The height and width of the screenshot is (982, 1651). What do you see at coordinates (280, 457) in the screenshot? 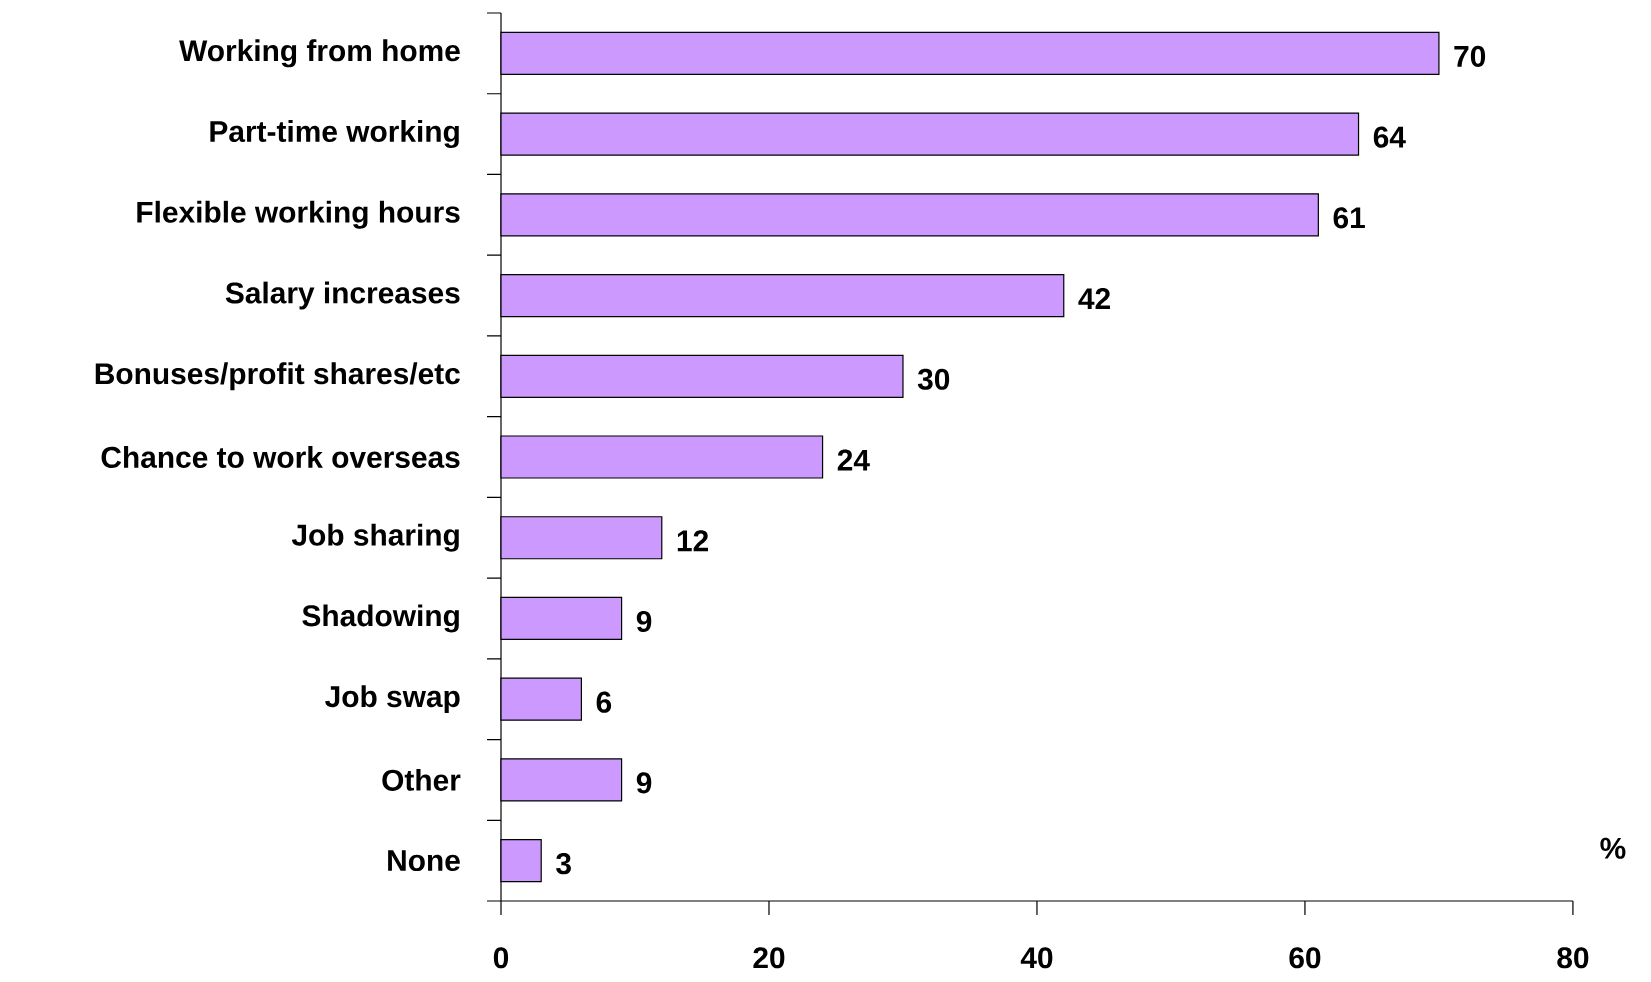
I see `y-tick-label: Chance to work overseas` at bounding box center [280, 457].